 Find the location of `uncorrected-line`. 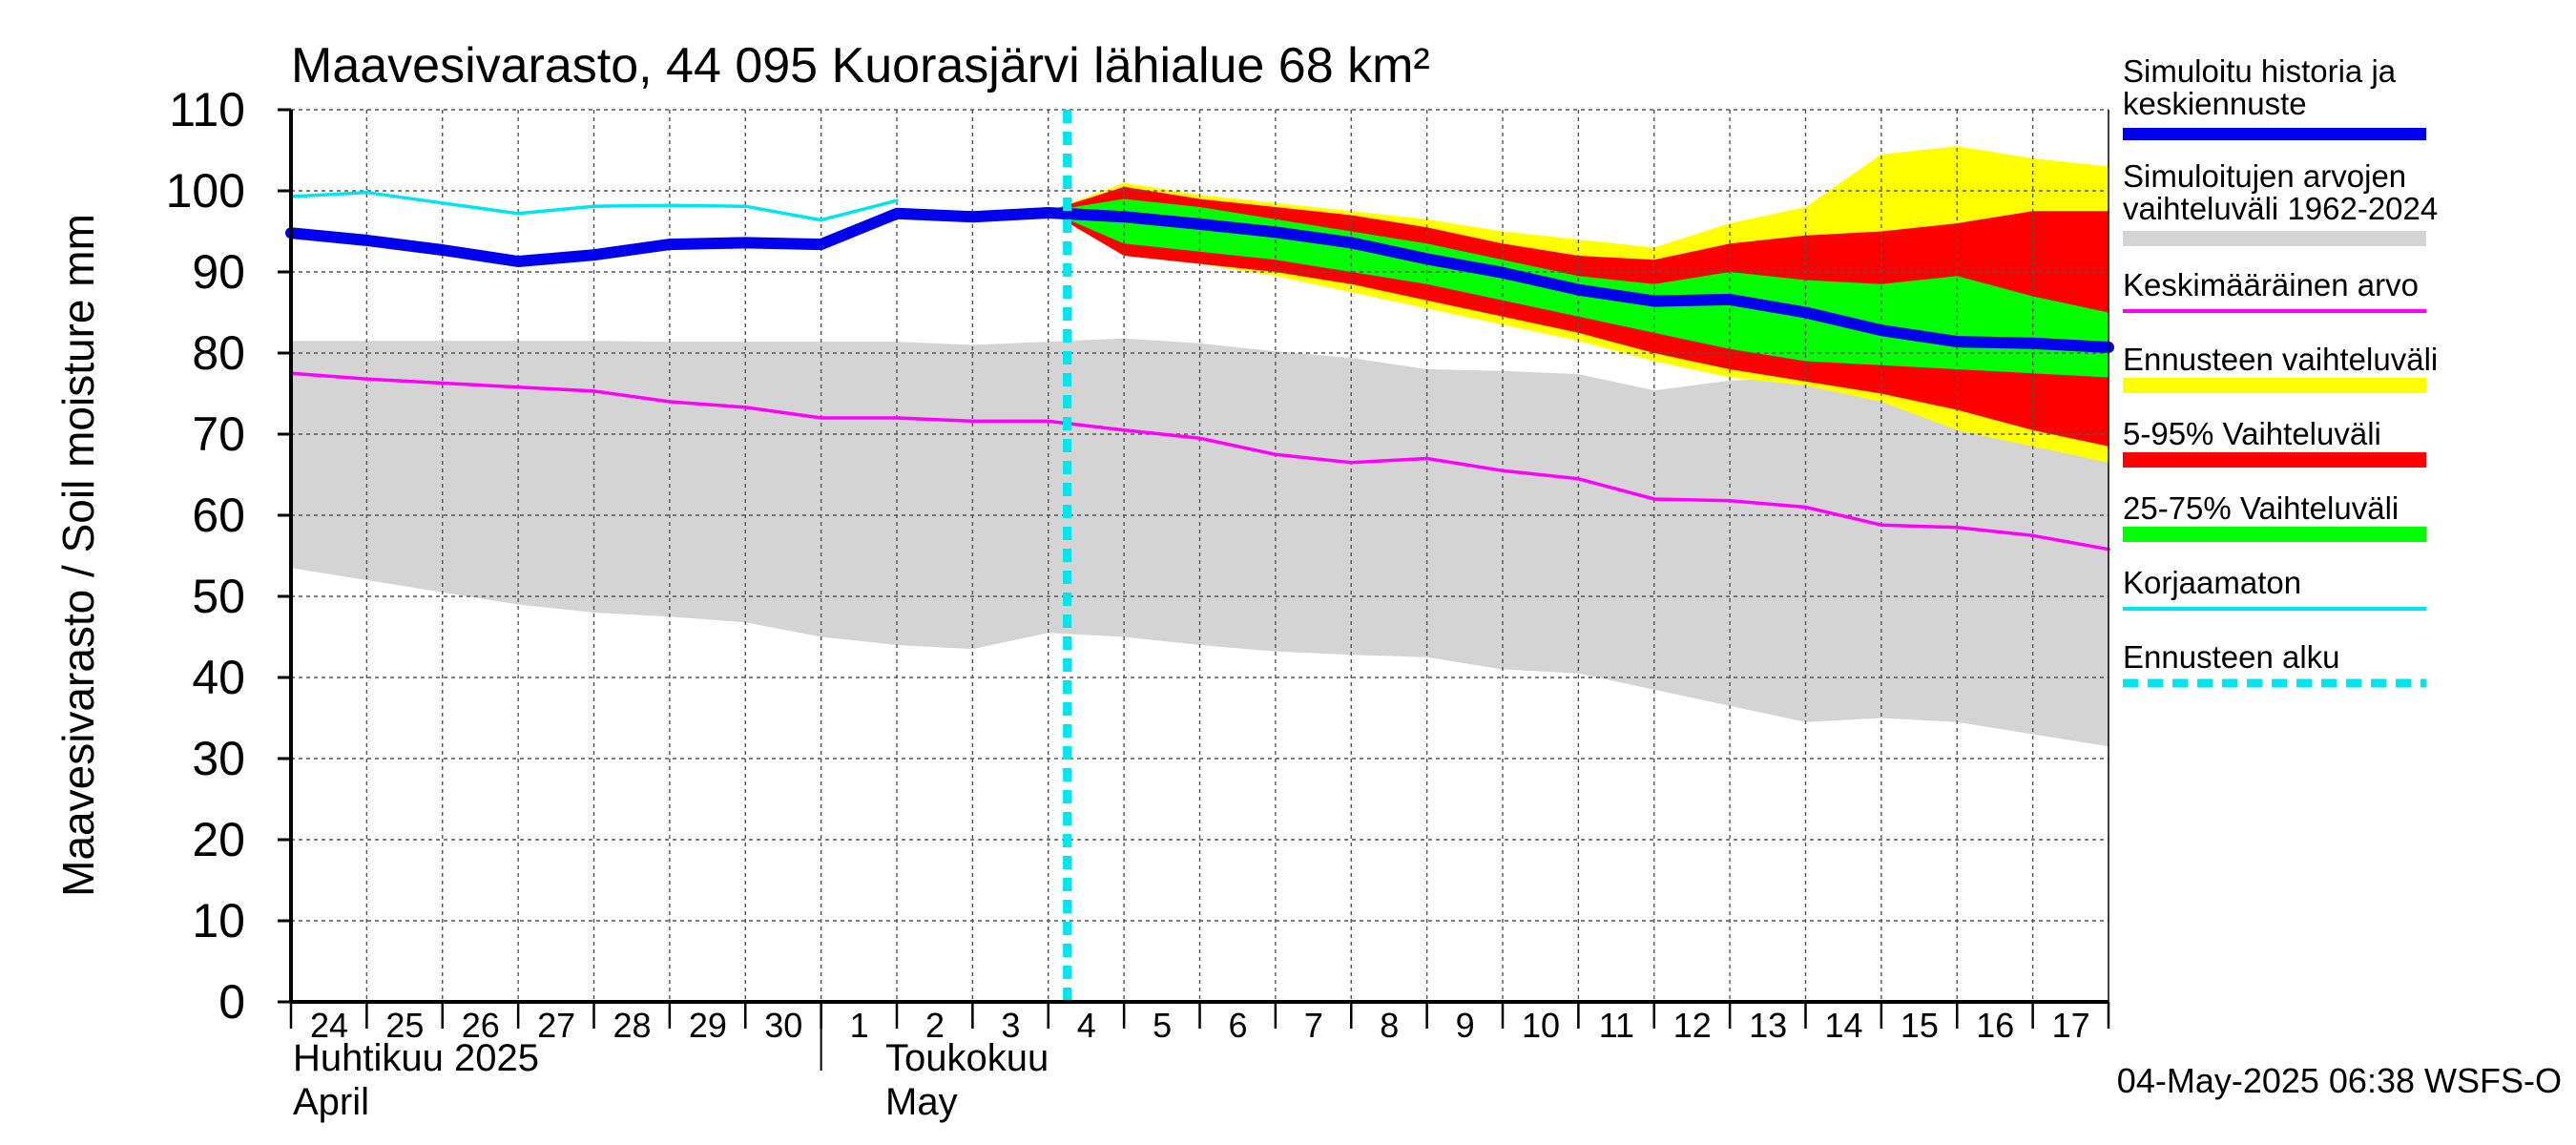

uncorrected-line is located at coordinates (594, 206).